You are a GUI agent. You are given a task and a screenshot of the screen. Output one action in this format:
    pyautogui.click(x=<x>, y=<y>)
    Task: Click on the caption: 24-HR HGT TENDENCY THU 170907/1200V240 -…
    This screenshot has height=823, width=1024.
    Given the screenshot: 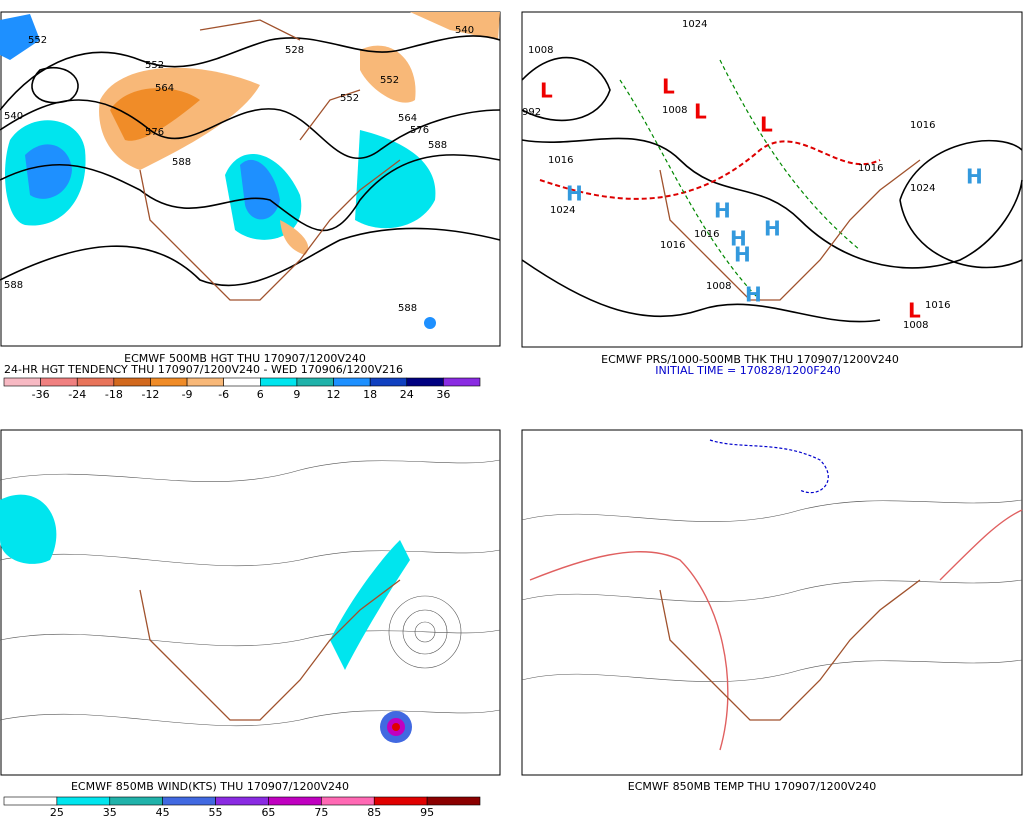 What is the action you would take?
    pyautogui.click(x=203, y=369)
    